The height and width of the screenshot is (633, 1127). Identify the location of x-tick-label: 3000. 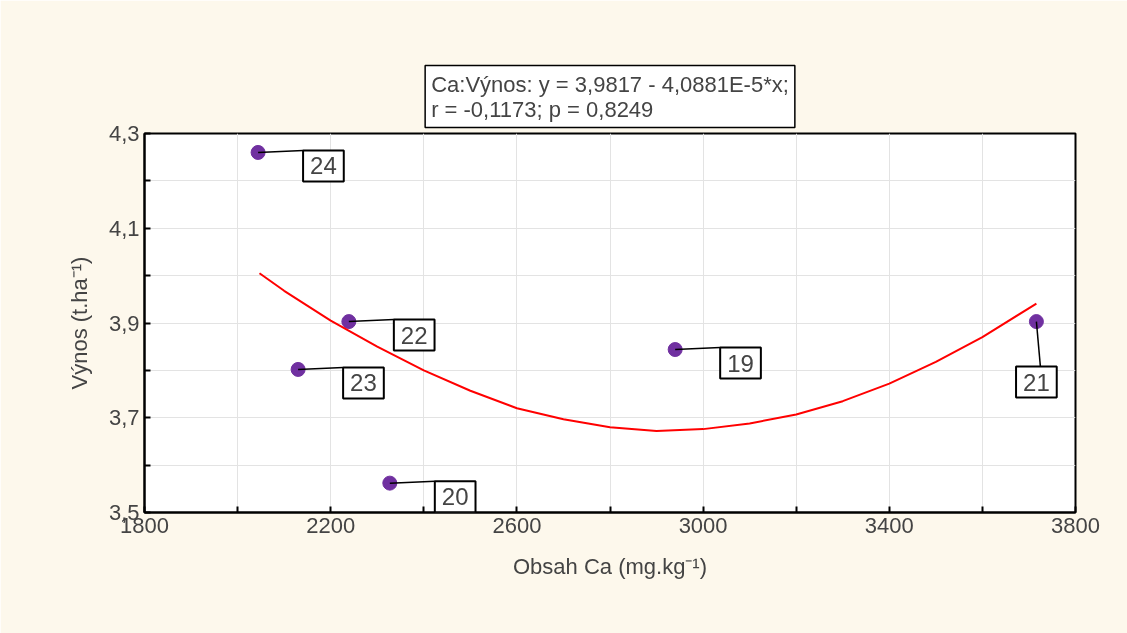
(703, 525).